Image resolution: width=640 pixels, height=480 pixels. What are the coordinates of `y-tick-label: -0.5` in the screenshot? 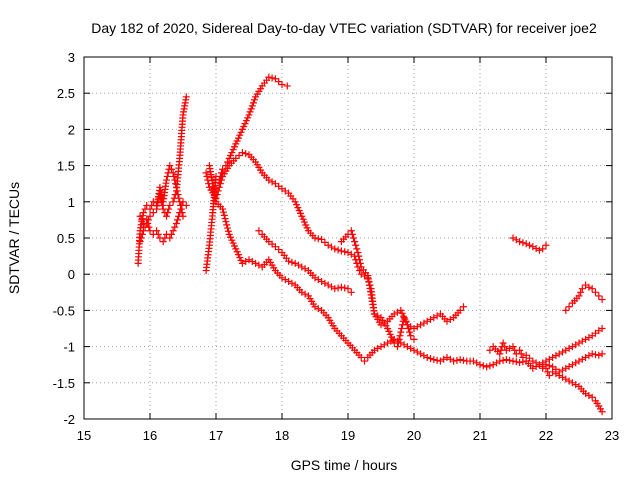 It's located at (64, 310).